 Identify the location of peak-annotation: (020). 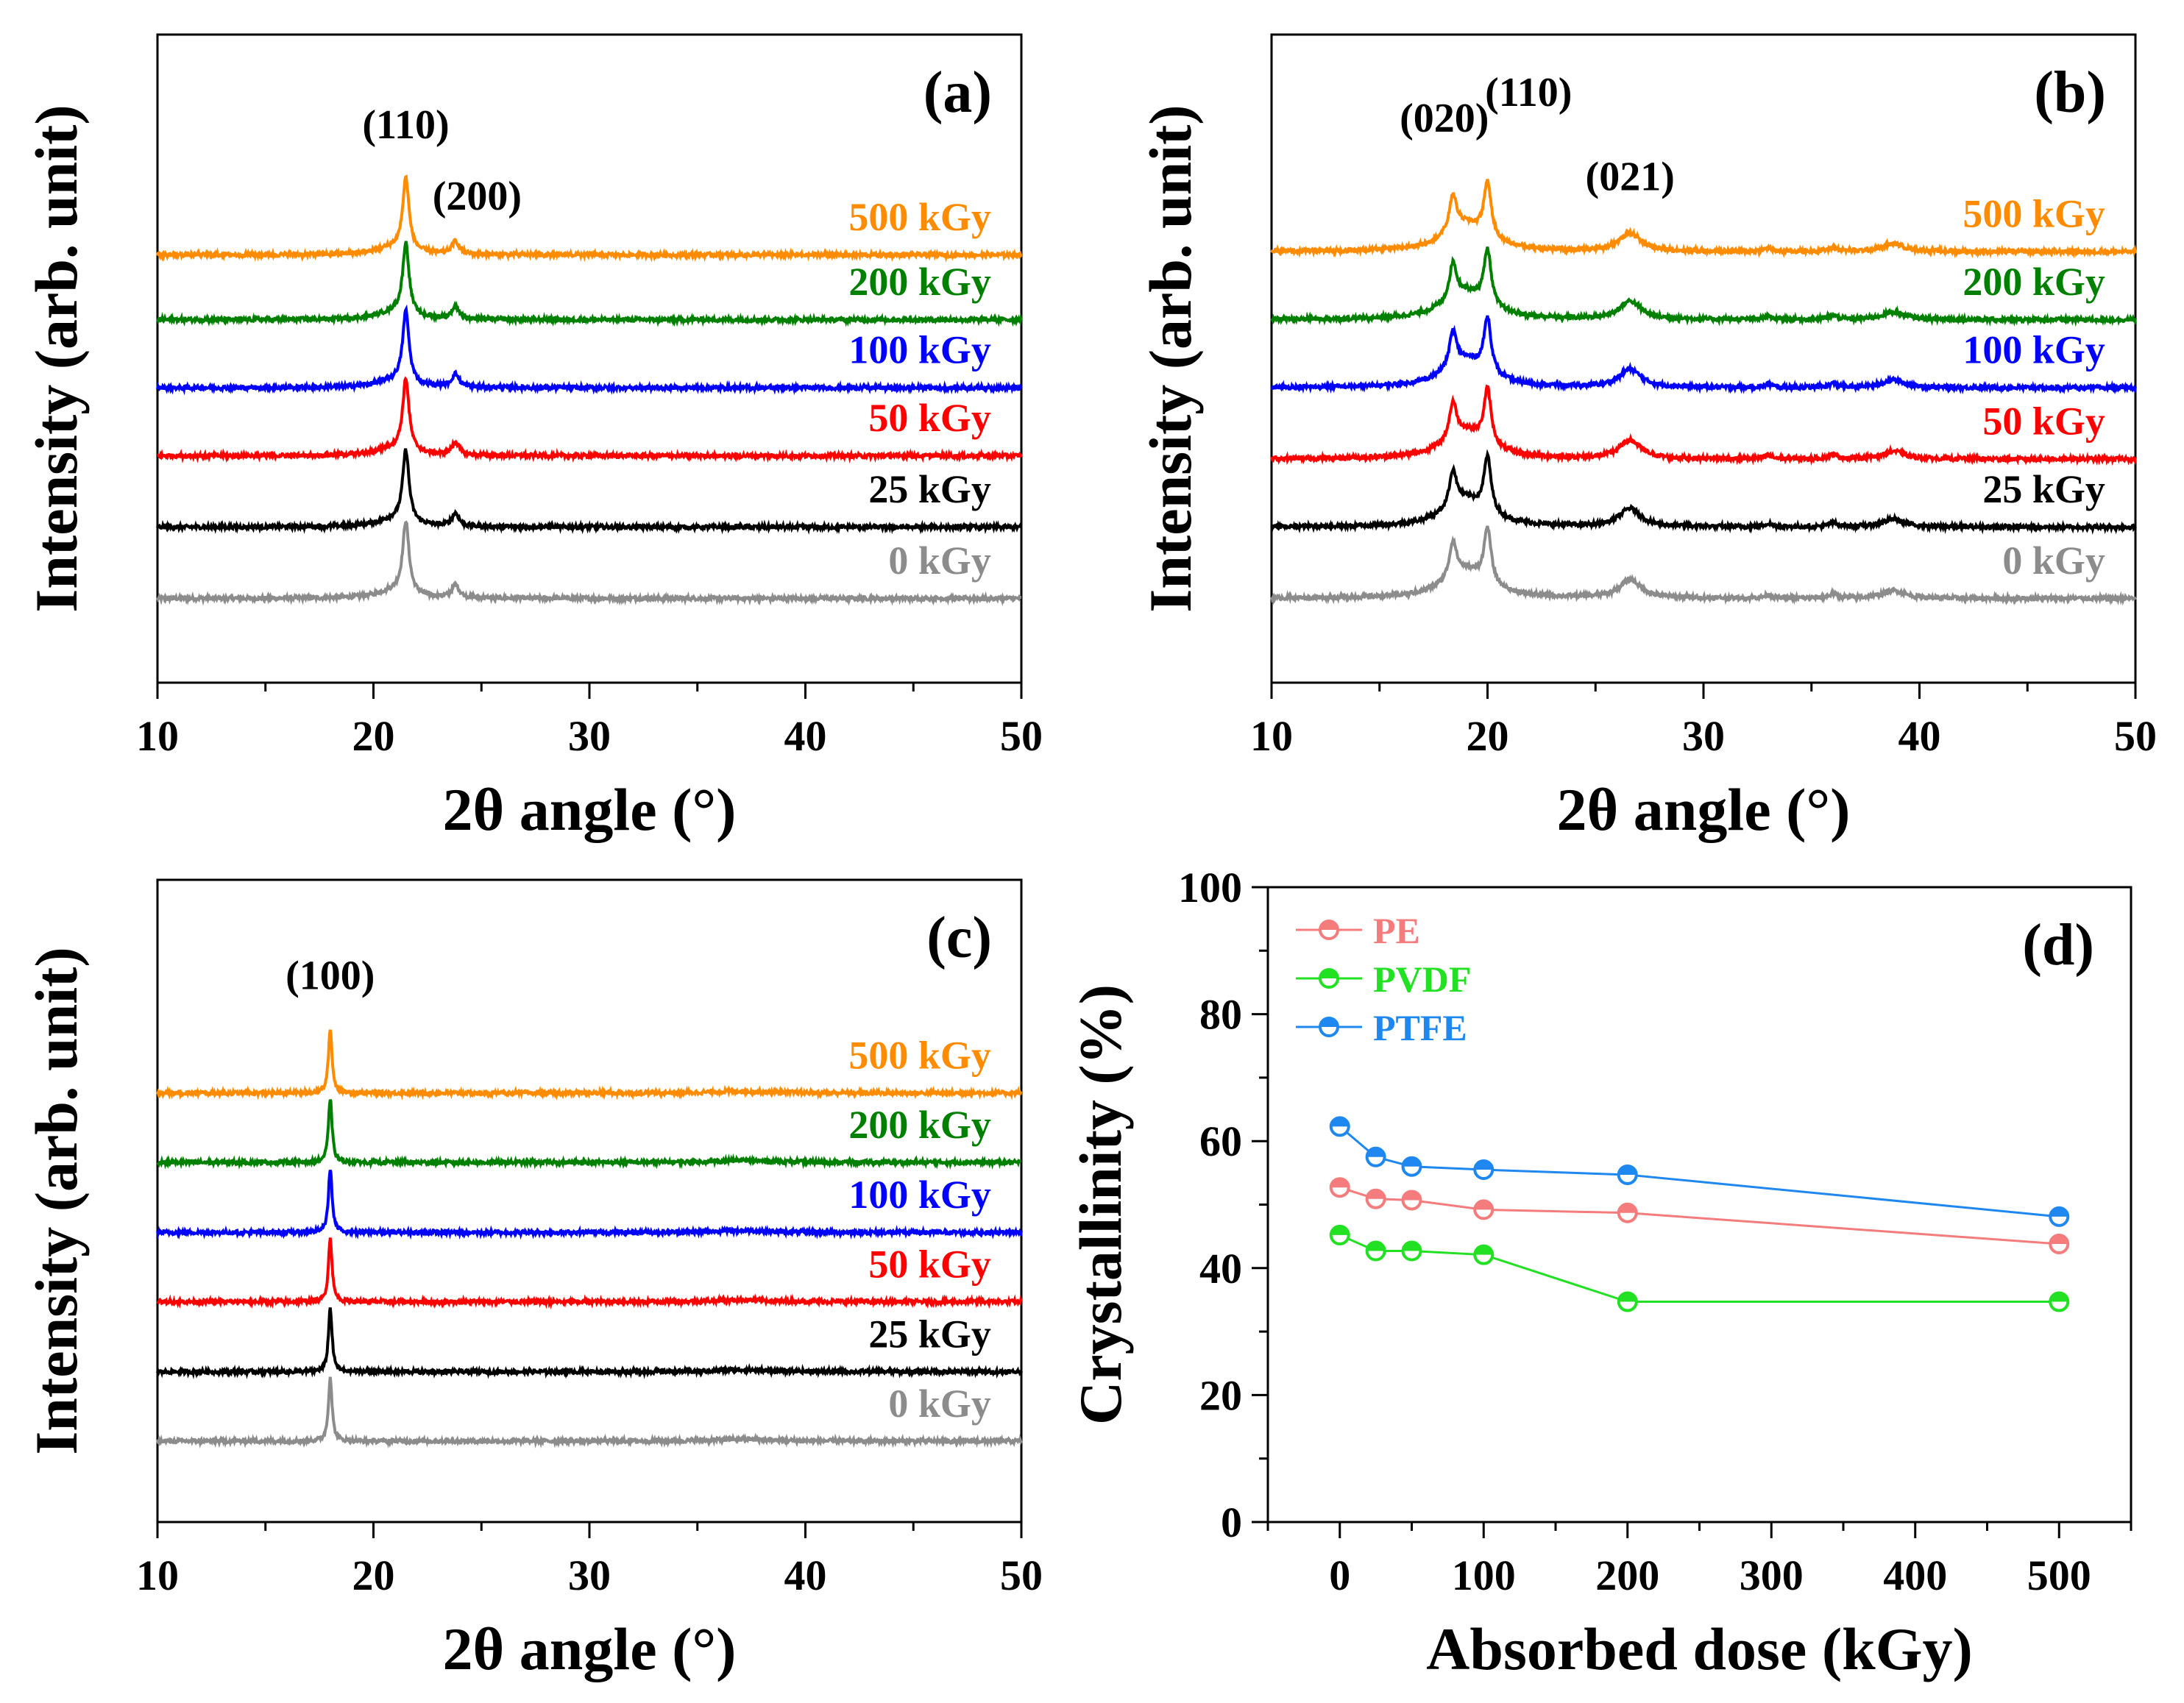
(1444, 118).